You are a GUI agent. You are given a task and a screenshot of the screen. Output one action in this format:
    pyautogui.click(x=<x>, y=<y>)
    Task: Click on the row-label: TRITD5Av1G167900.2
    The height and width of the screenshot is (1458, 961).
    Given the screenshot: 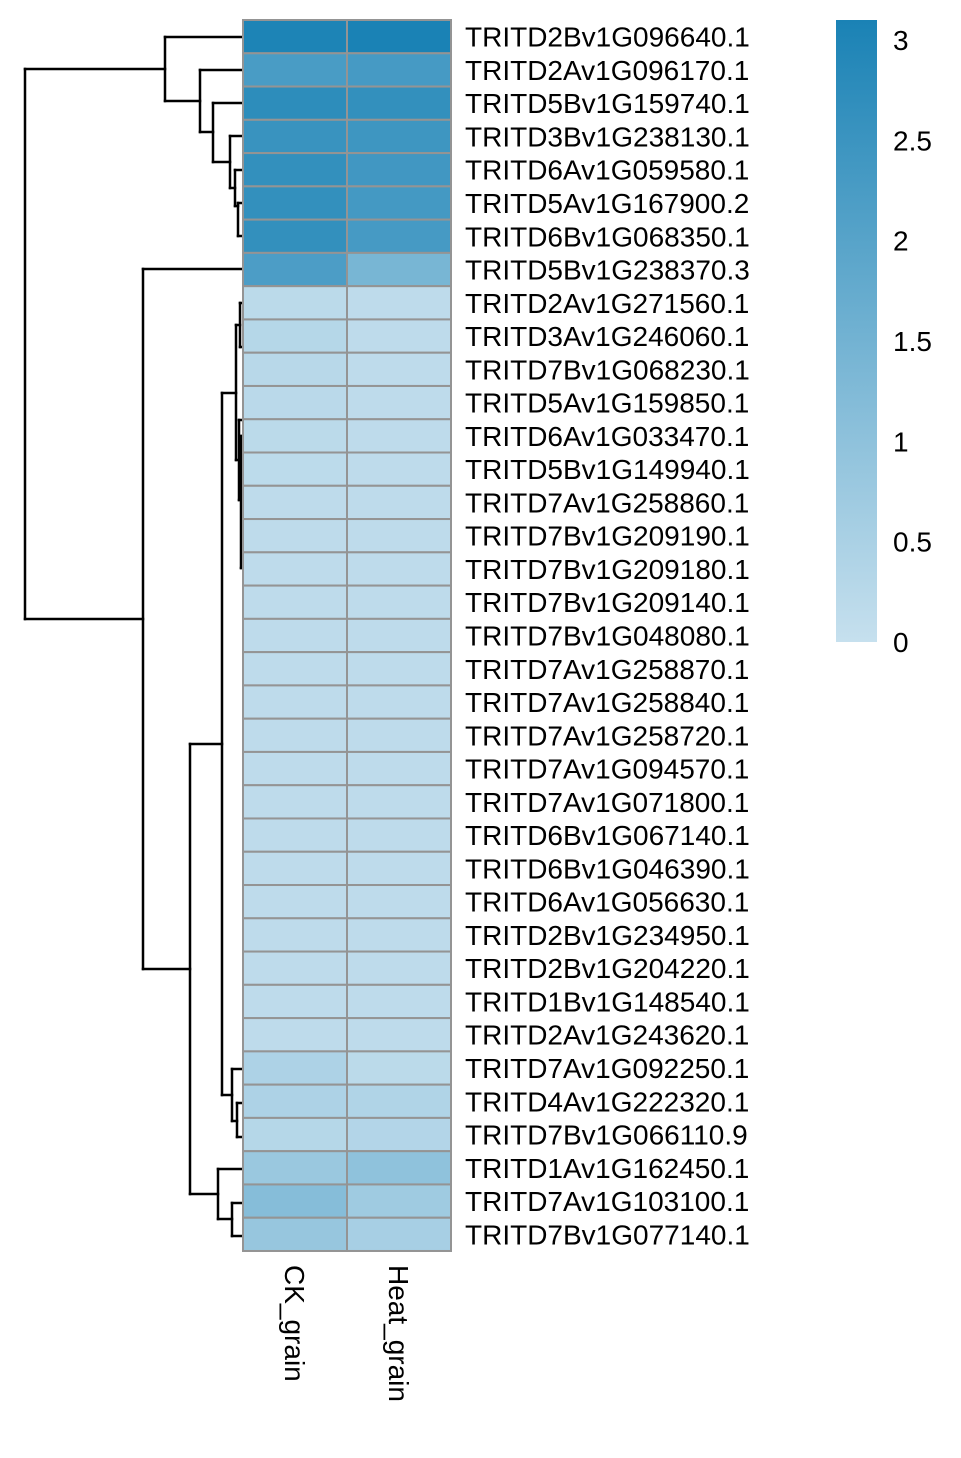 What is the action you would take?
    pyautogui.click(x=607, y=203)
    